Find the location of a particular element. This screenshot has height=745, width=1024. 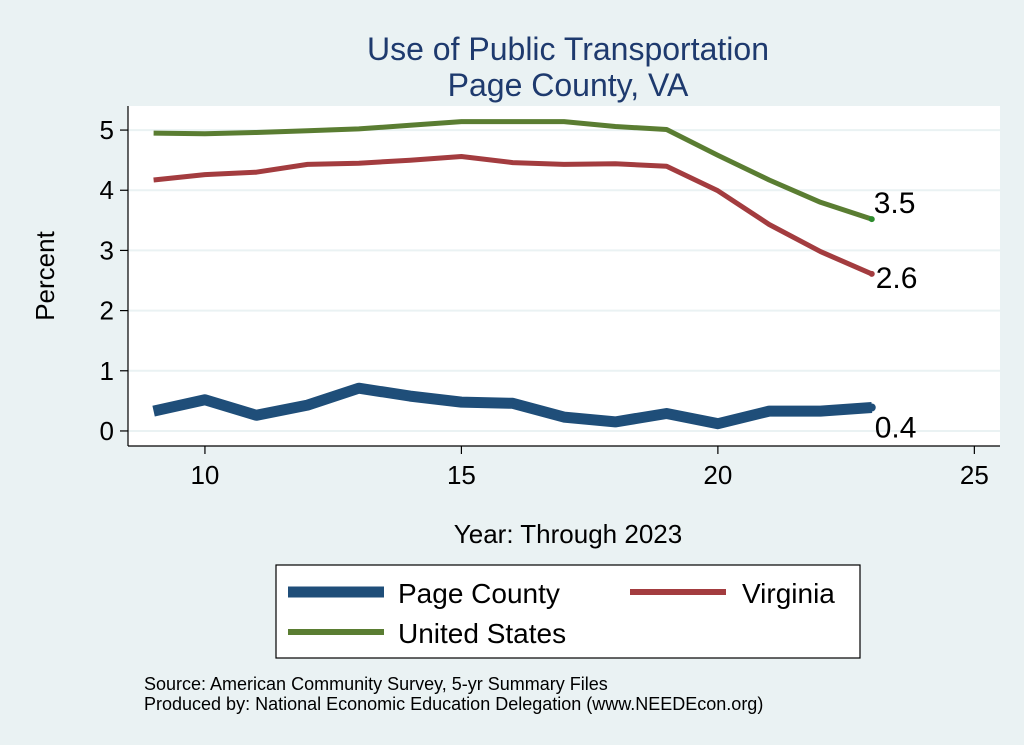

end-label-united-states: 3.5 is located at coordinates (895, 203).